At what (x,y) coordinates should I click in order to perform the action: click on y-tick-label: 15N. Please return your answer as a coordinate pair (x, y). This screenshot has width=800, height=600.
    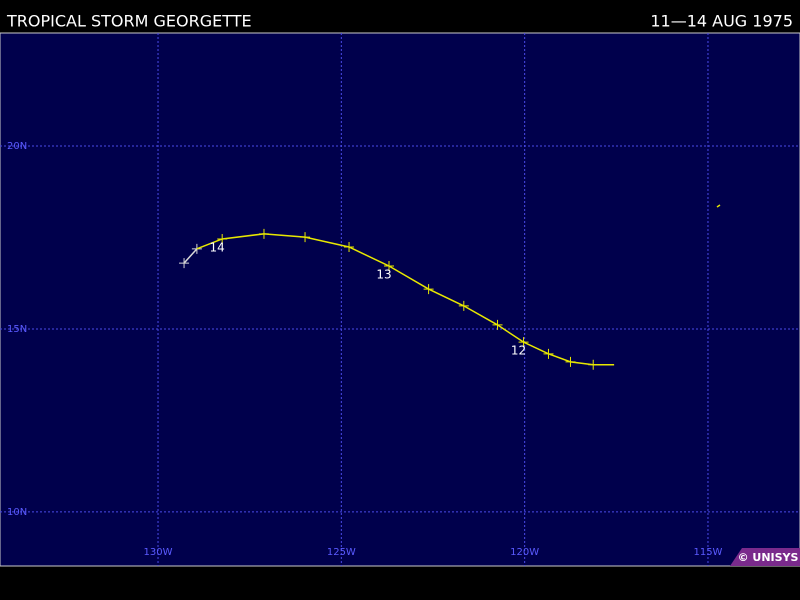
    Looking at the image, I should click on (17, 329).